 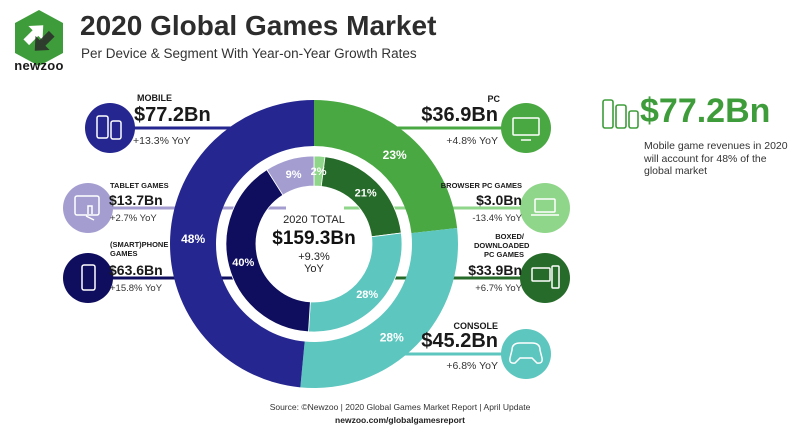 I want to click on page-title: 2020 Global Games Market, so click(x=258, y=25).